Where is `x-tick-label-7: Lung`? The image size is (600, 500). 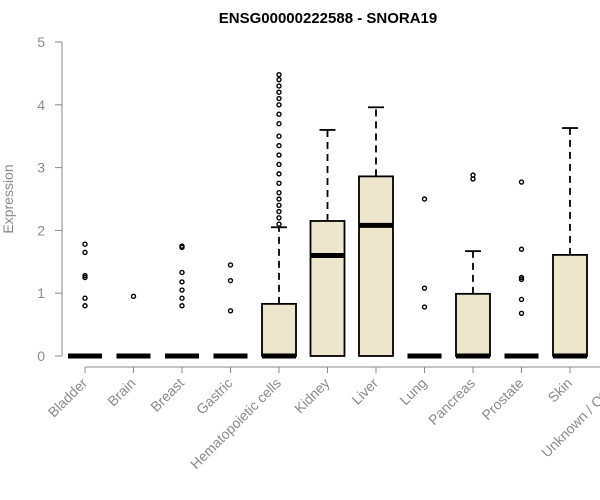 x-tick-label-7: Lung is located at coordinates (412, 391).